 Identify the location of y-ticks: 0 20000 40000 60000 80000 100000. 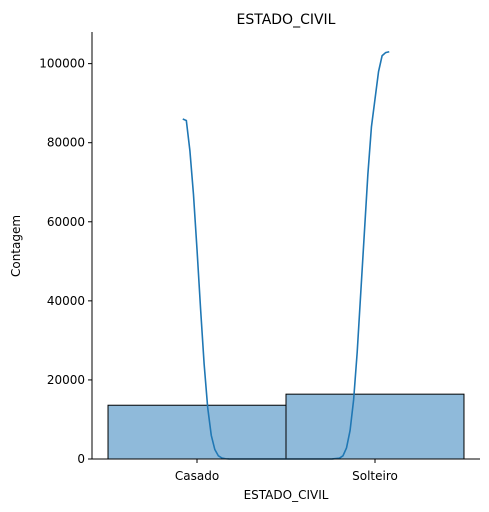
(65, 261).